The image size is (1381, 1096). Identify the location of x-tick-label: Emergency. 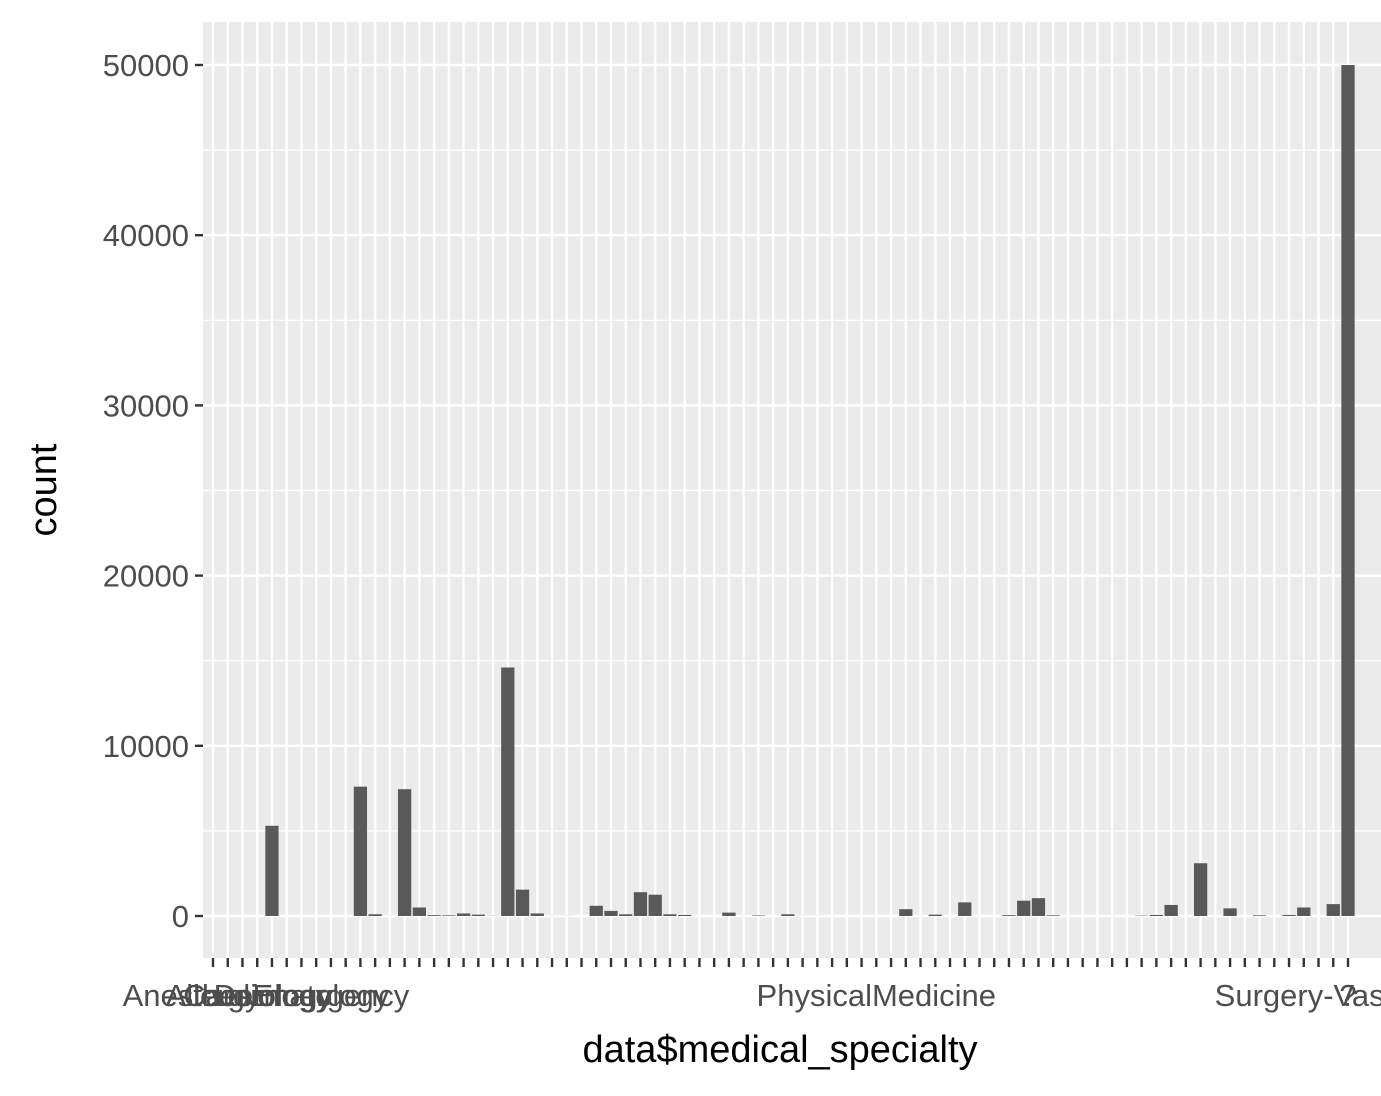
(331, 995).